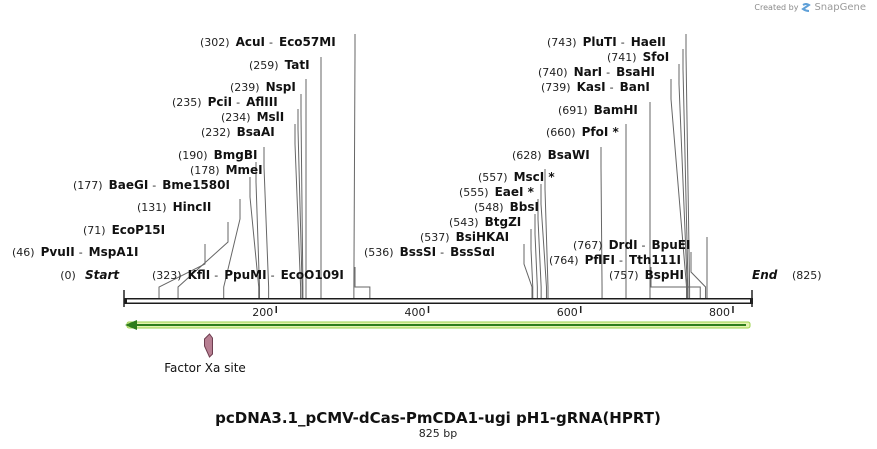 This screenshot has width=877, height=449. Describe the element at coordinates (208, 345) in the screenshot. I see `factor-xa-site` at that location.